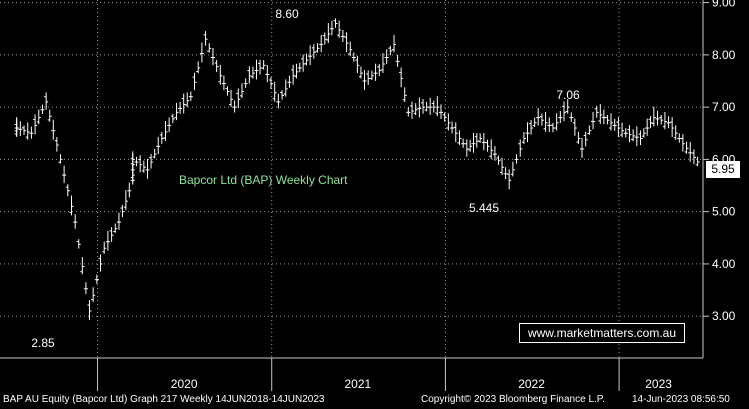 The image size is (749, 409). Describe the element at coordinates (568, 95) in the screenshot. I see `price-annotation: 7.06` at that location.